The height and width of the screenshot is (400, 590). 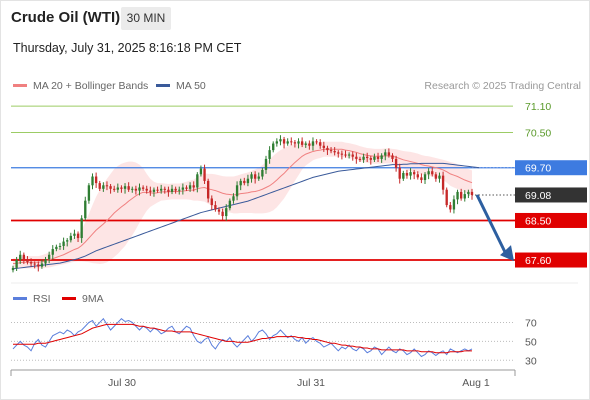 What do you see at coordinates (91, 86) in the screenshot?
I see `bb-label: MA 20 + Bollinger Bands` at bounding box center [91, 86].